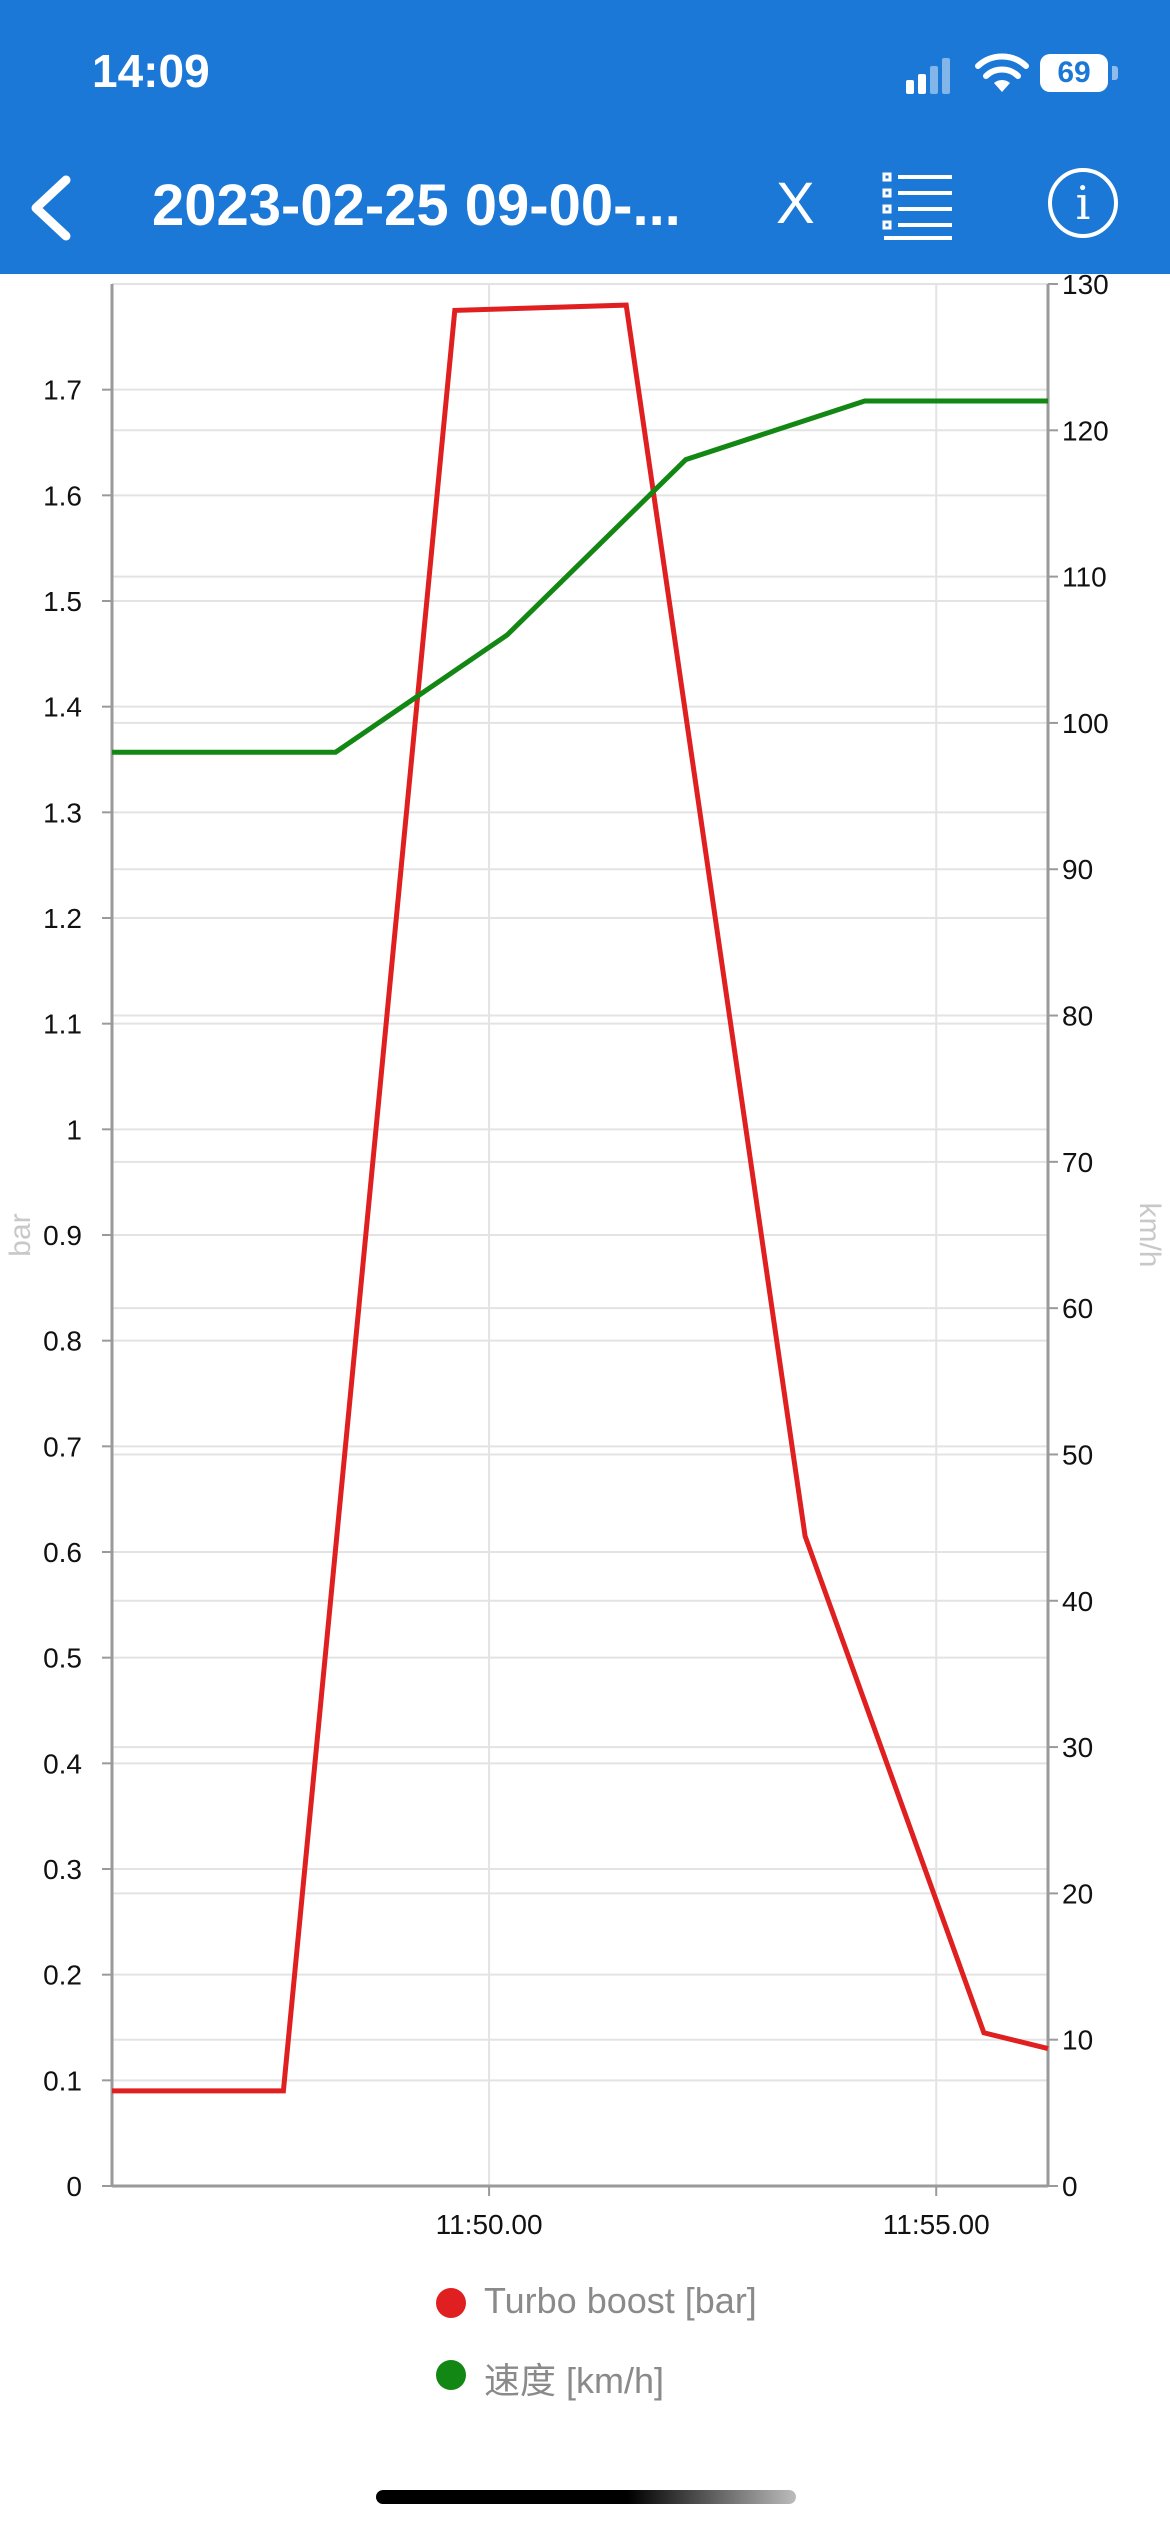 This screenshot has height=2532, width=1170. I want to click on legend-swatch-turbo, so click(451, 2303).